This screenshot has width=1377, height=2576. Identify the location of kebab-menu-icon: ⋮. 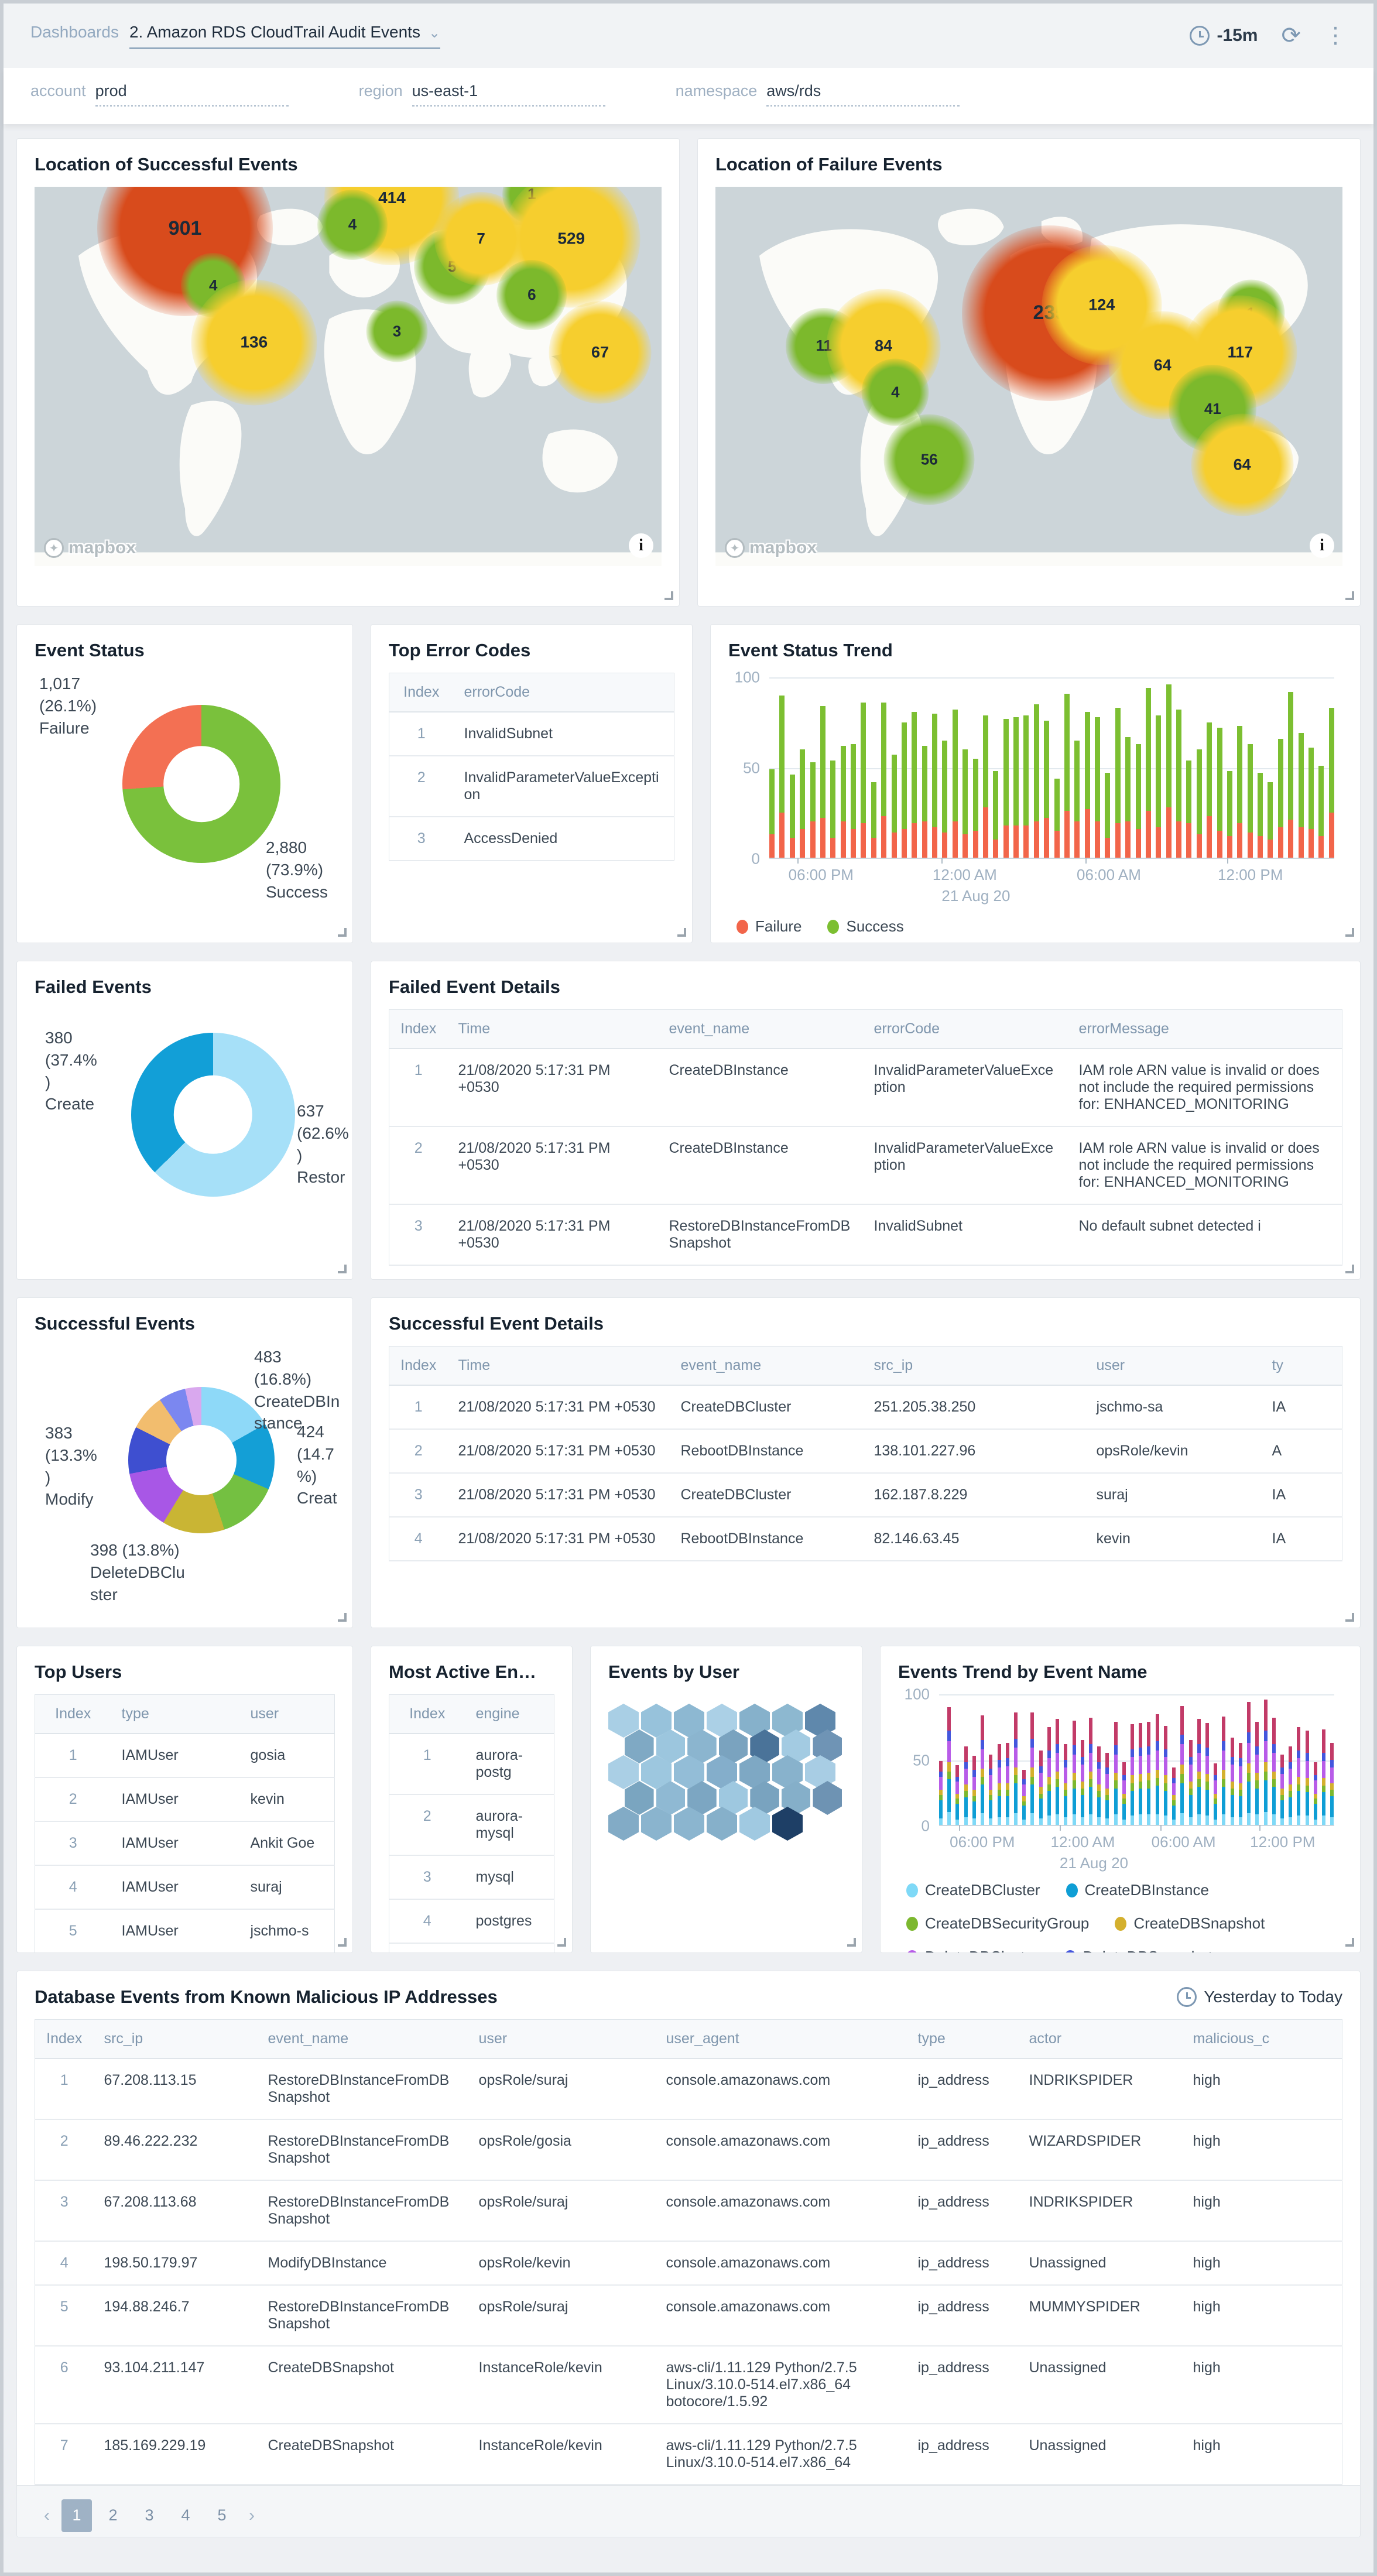
(1336, 35).